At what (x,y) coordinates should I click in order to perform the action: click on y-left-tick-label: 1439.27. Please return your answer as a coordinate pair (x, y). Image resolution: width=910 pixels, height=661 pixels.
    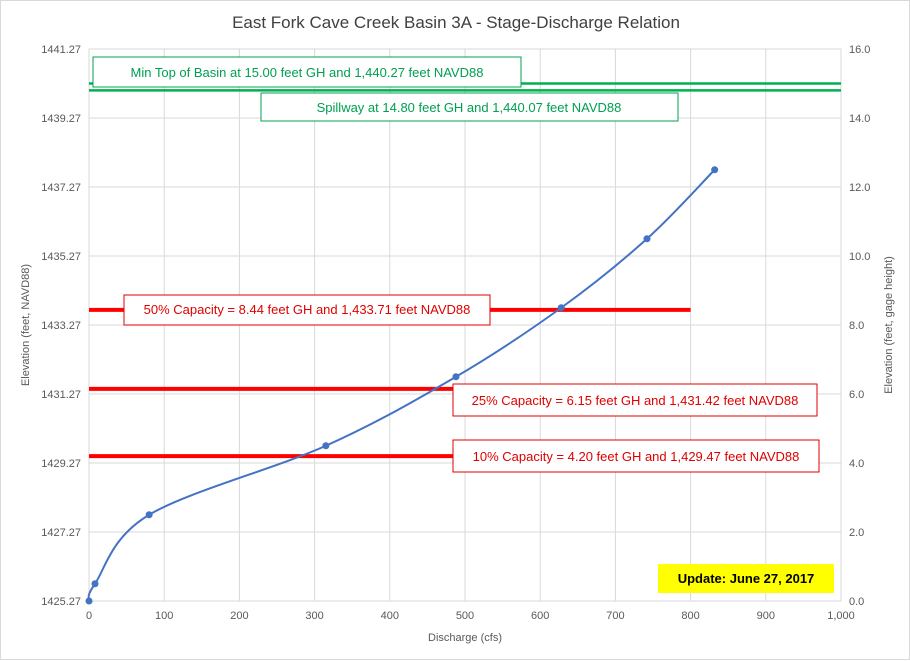
    Looking at the image, I should click on (61, 119).